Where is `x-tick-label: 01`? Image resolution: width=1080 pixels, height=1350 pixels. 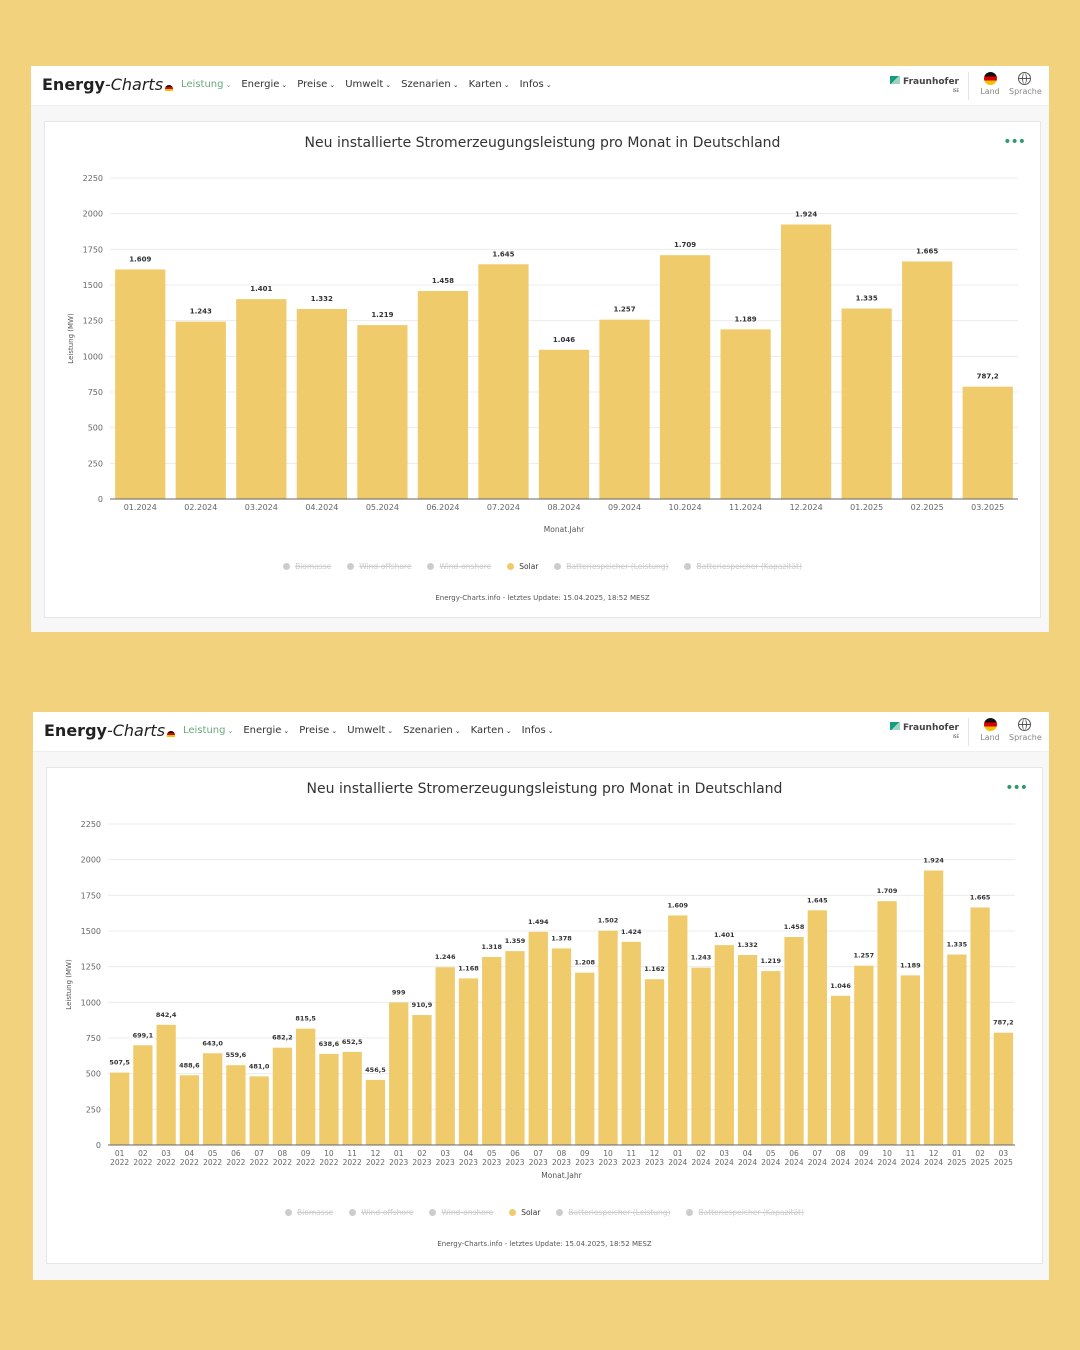 x-tick-label: 01 is located at coordinates (678, 1153).